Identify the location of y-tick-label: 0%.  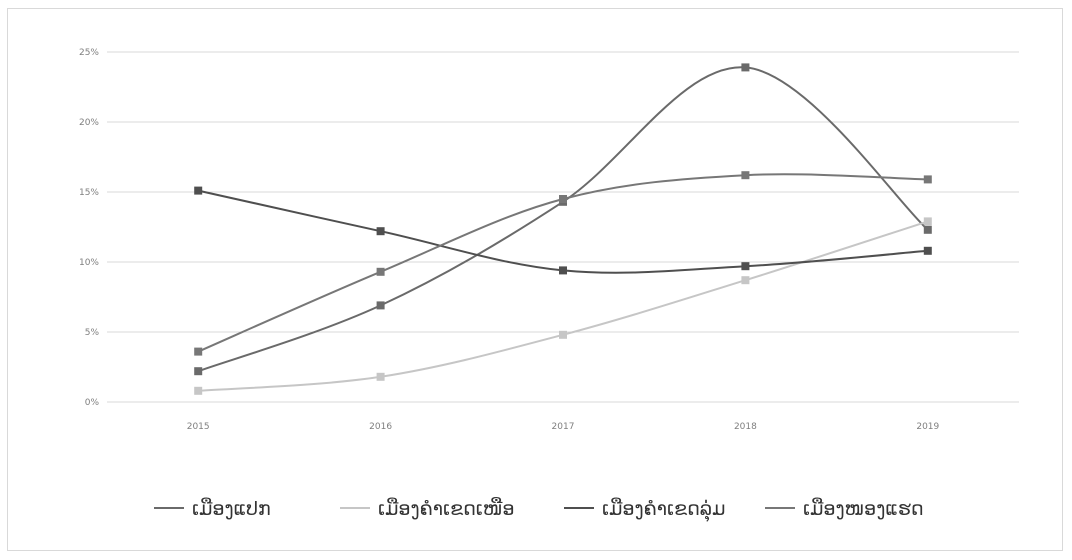
(92, 403).